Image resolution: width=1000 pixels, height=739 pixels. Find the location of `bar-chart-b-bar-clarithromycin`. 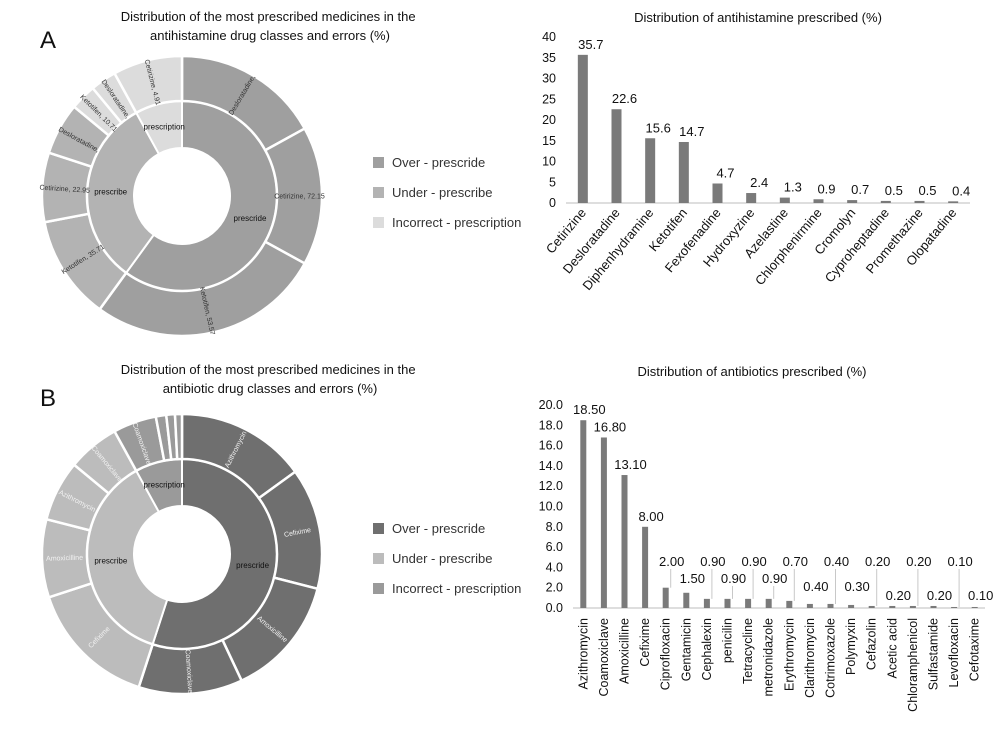

bar-chart-b-bar-clarithromycin is located at coordinates (809, 605).